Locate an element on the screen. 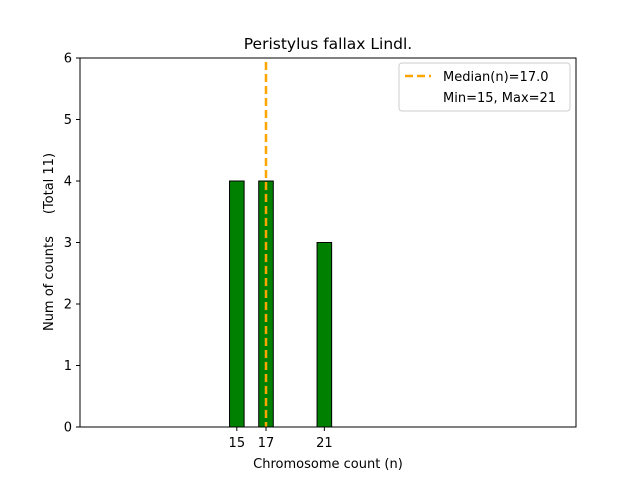  x-tick-label-17: 17 is located at coordinates (266, 443).